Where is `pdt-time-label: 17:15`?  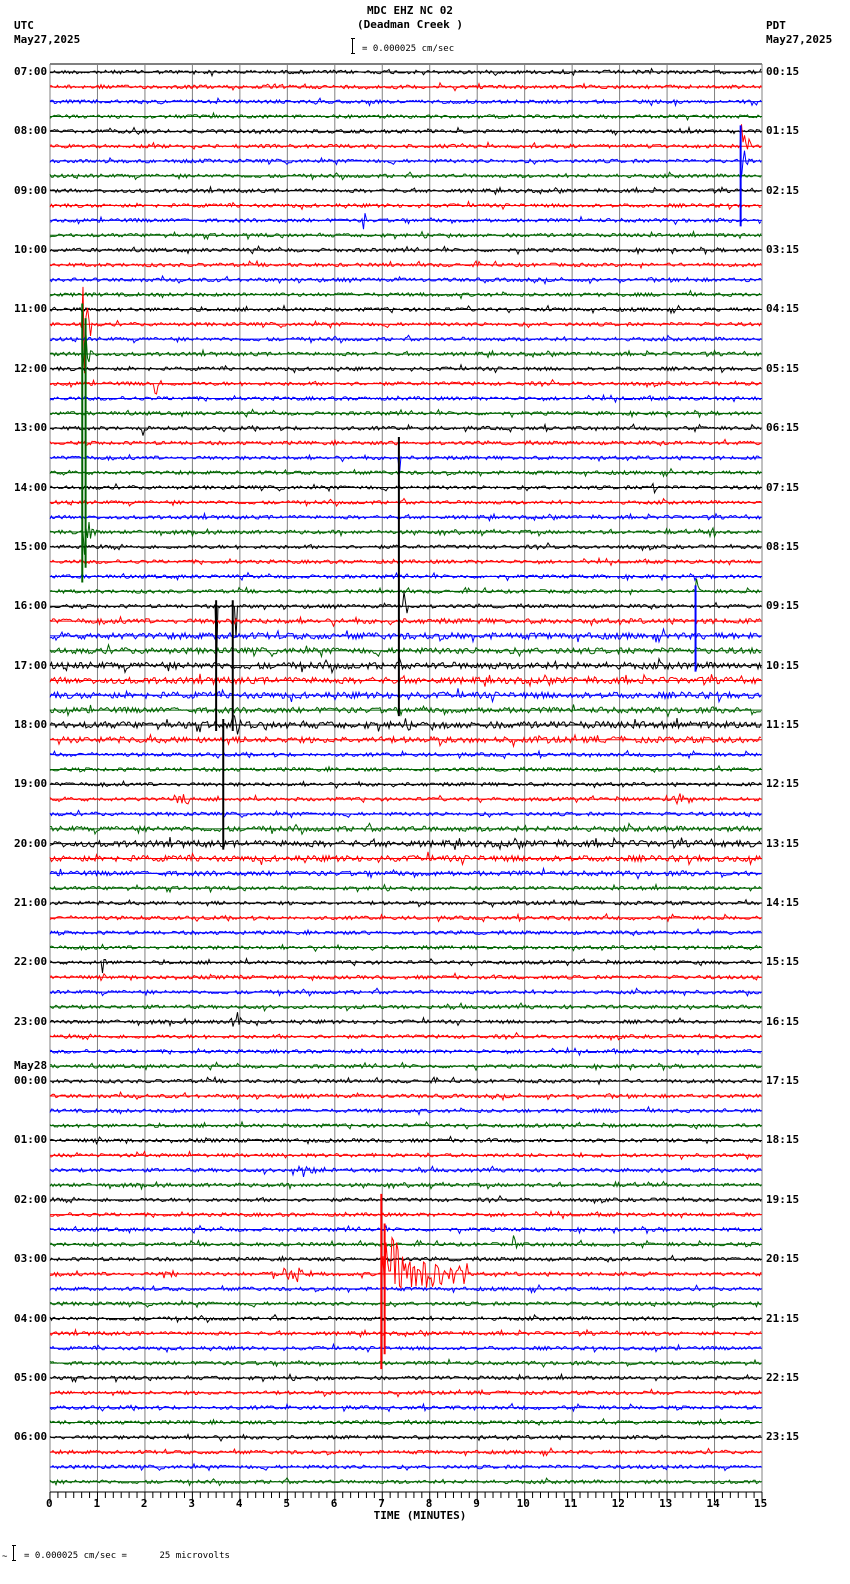 pdt-time-label: 17:15 is located at coordinates (783, 1081).